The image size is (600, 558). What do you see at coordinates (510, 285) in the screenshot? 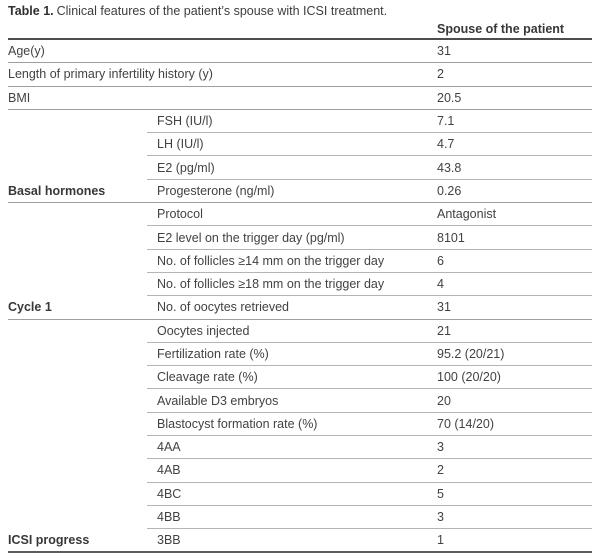
I see `value-cell: 4` at bounding box center [510, 285].